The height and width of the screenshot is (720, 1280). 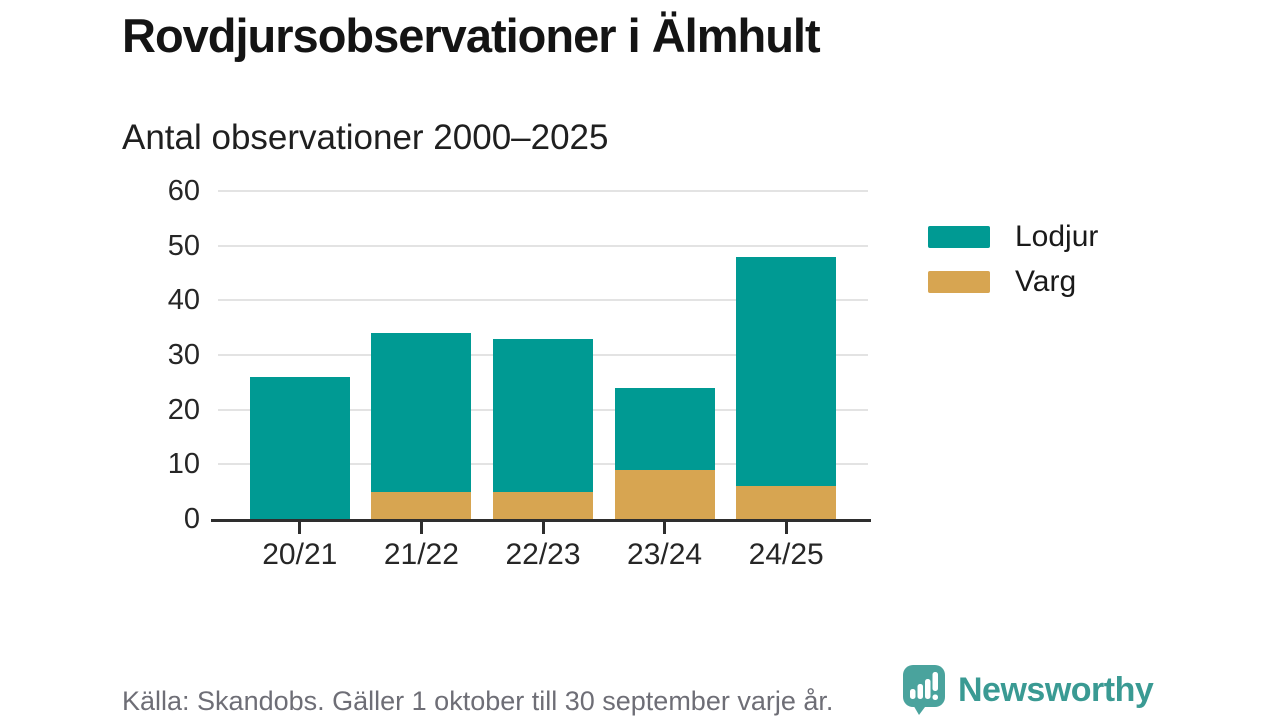 What do you see at coordinates (1013, 237) in the screenshot?
I see `legend-item-lodjur: Lodjur` at bounding box center [1013, 237].